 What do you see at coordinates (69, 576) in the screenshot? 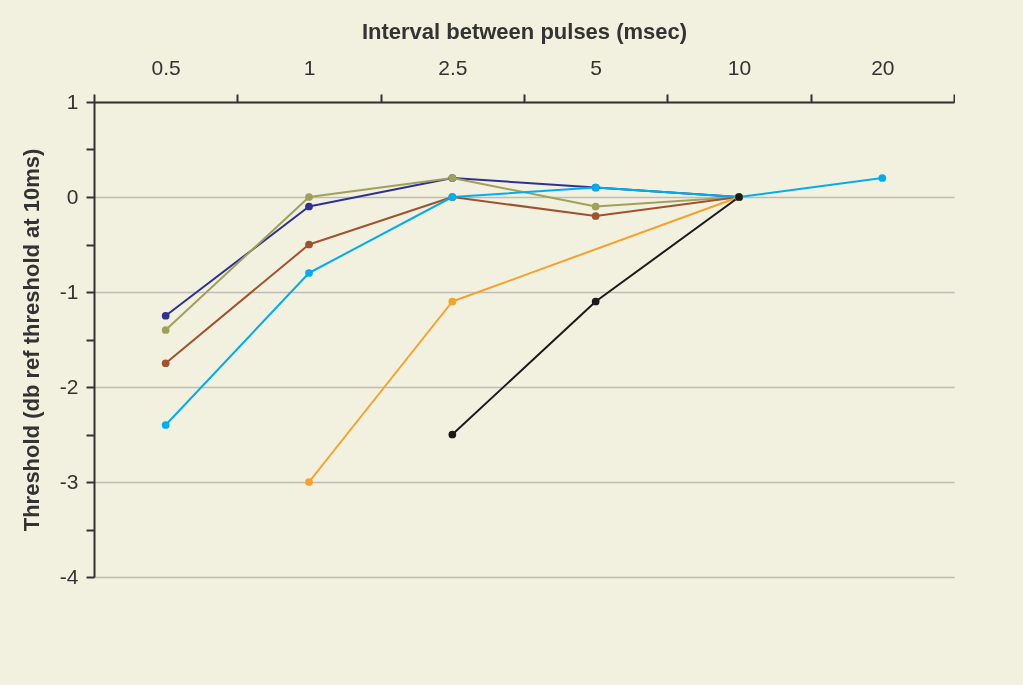
I see `y-tick-label: -4` at bounding box center [69, 576].